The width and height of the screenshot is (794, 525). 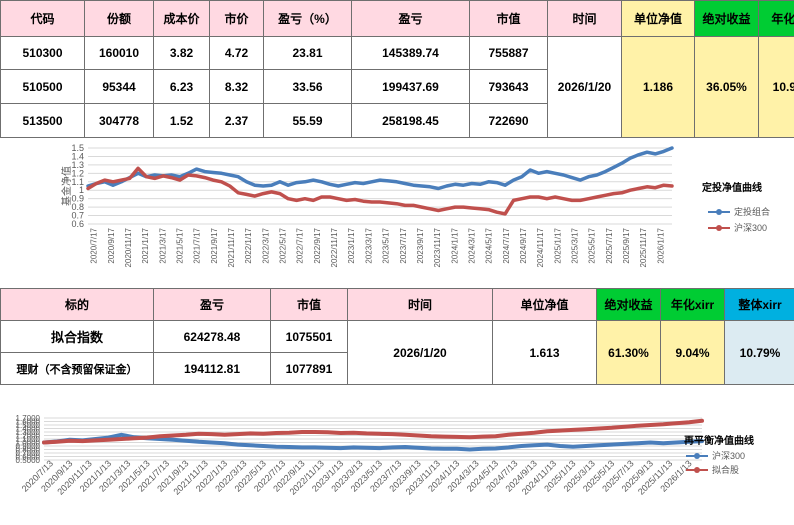 I want to click on header-shares: 份额, so click(x=119, y=18).